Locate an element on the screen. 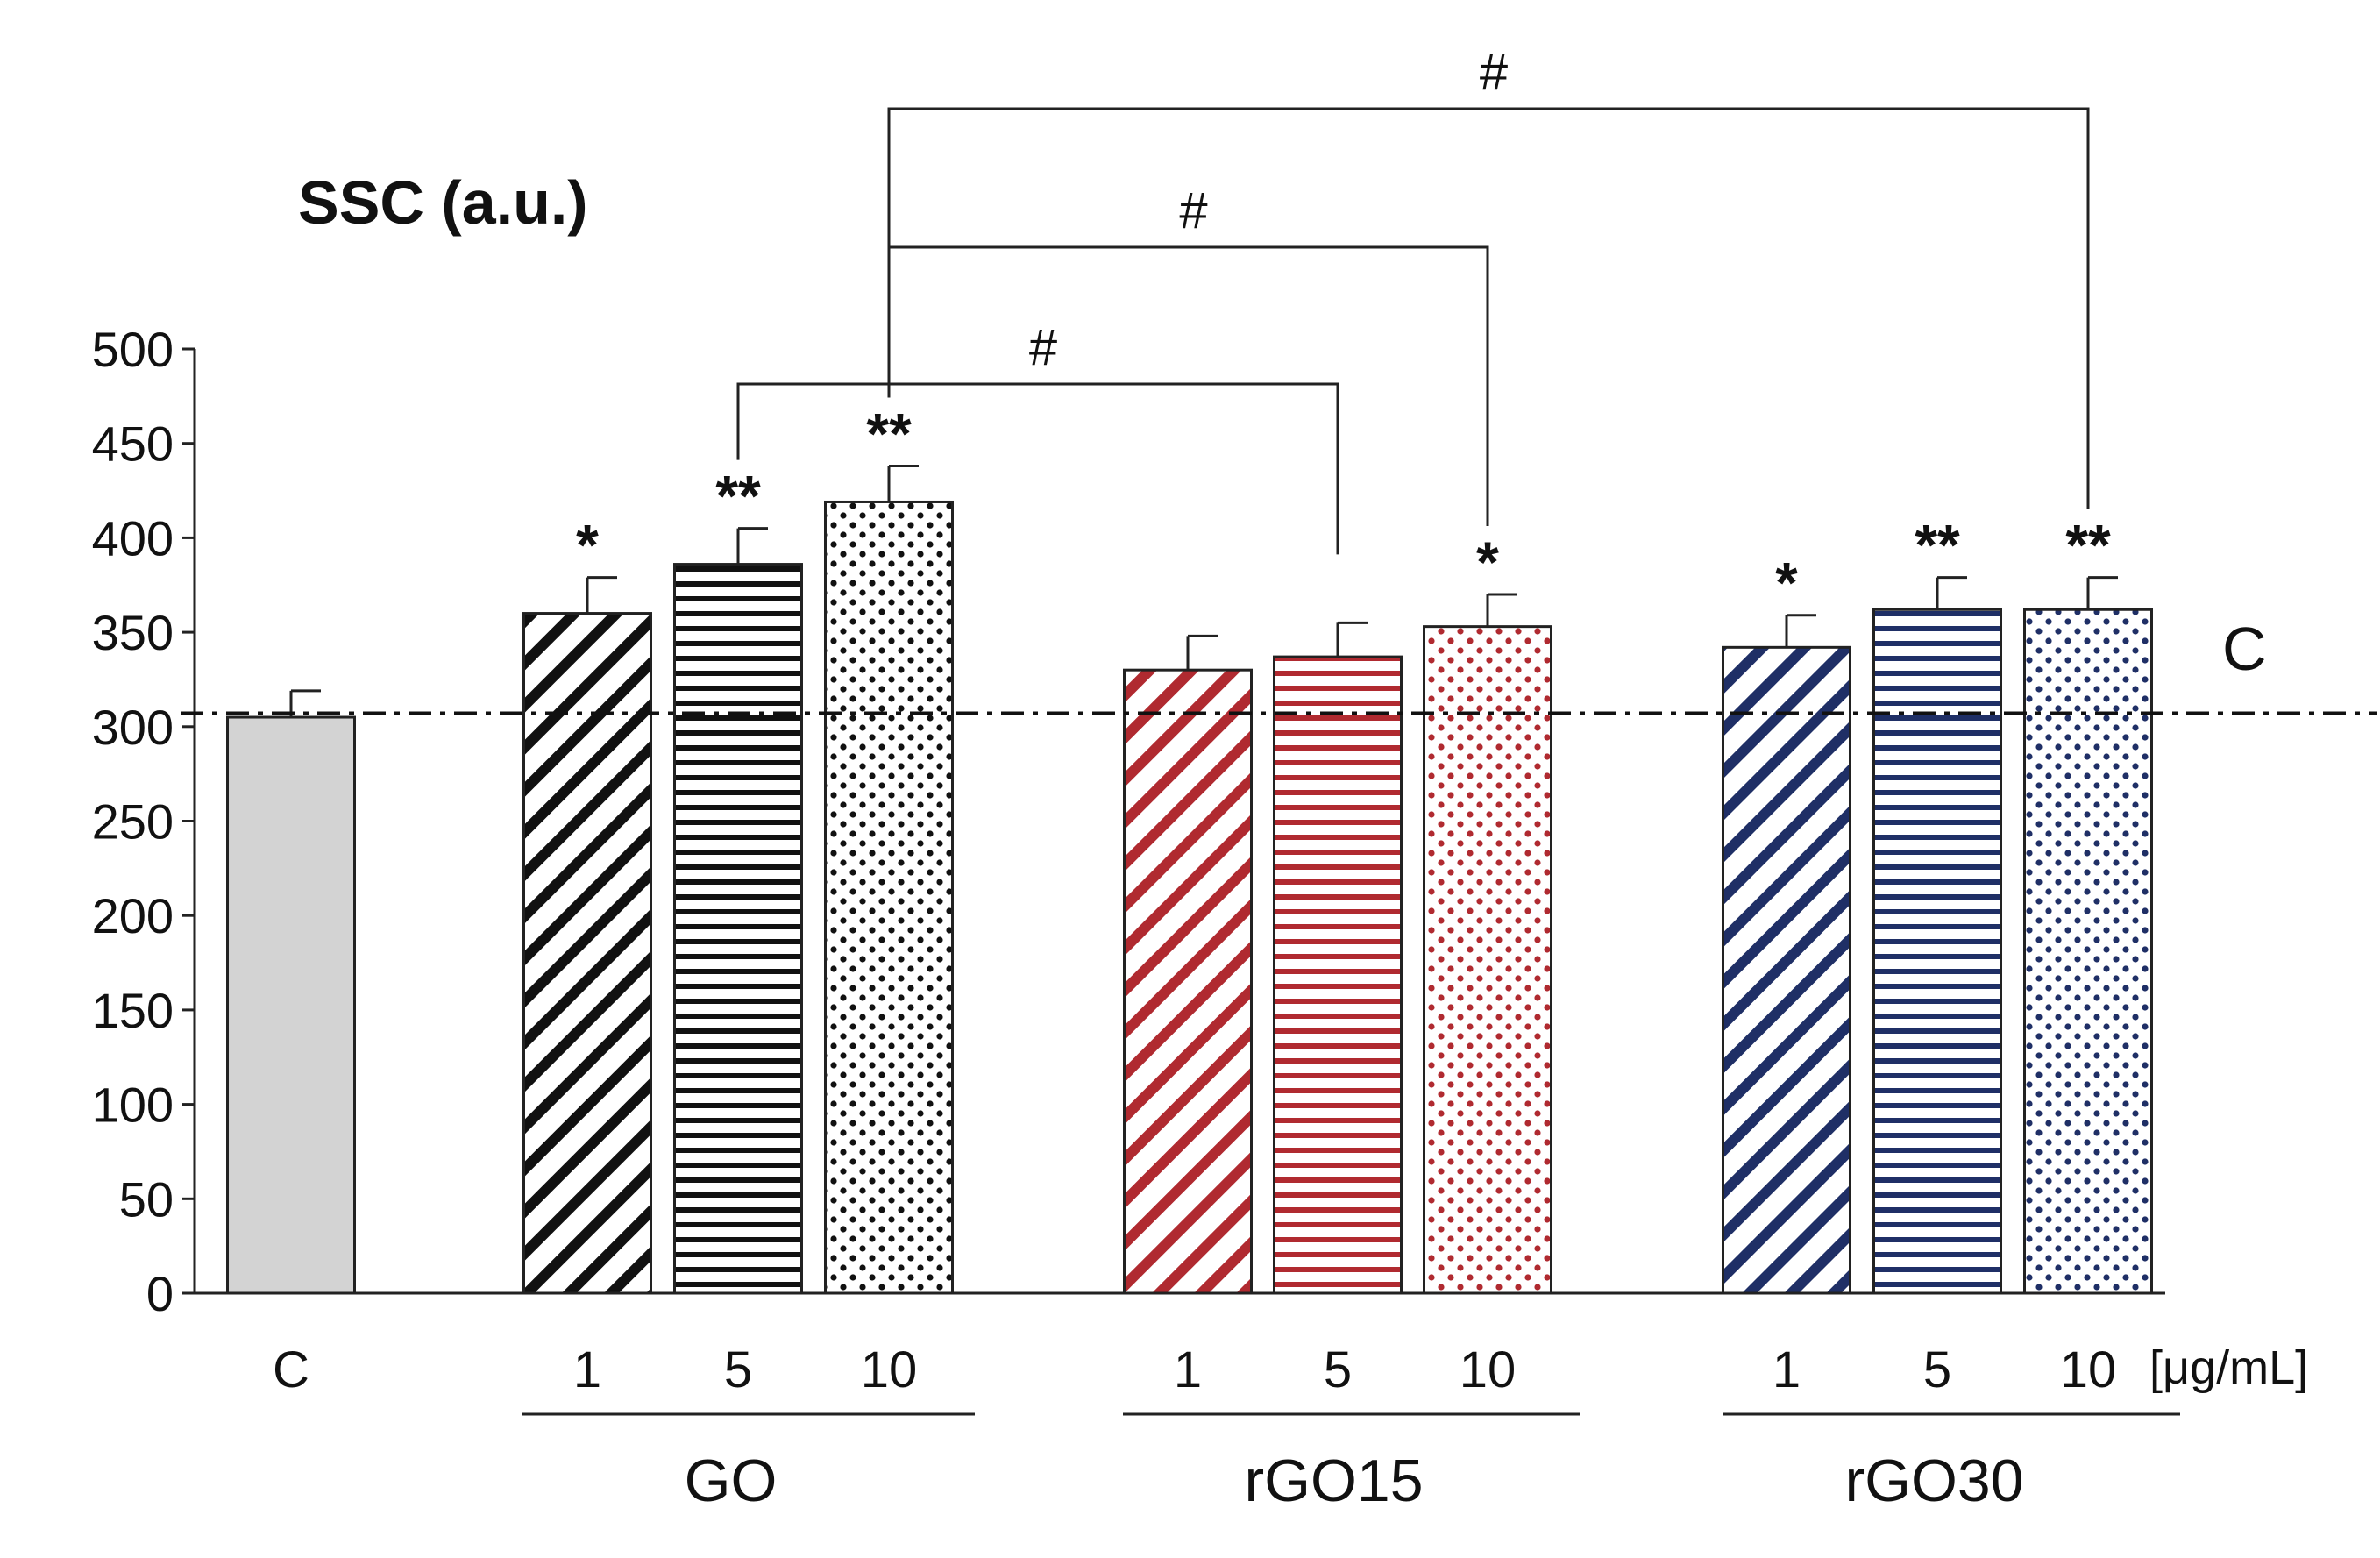  unit-label: [μg/mL] is located at coordinates (2228, 1367).